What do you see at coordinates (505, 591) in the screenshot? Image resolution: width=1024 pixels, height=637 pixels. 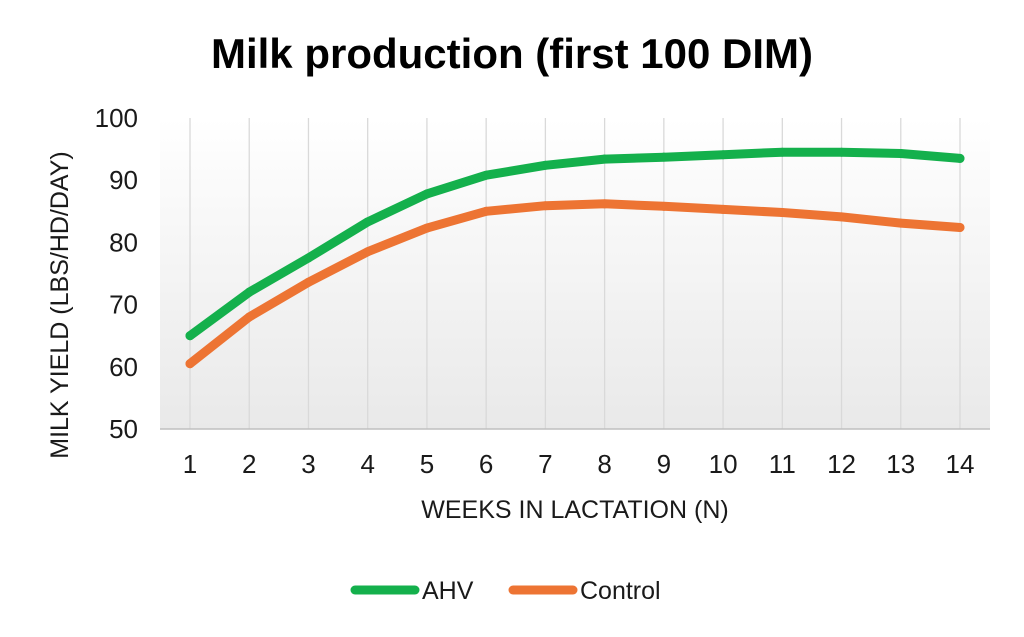 I see `legend: AHV Control` at bounding box center [505, 591].